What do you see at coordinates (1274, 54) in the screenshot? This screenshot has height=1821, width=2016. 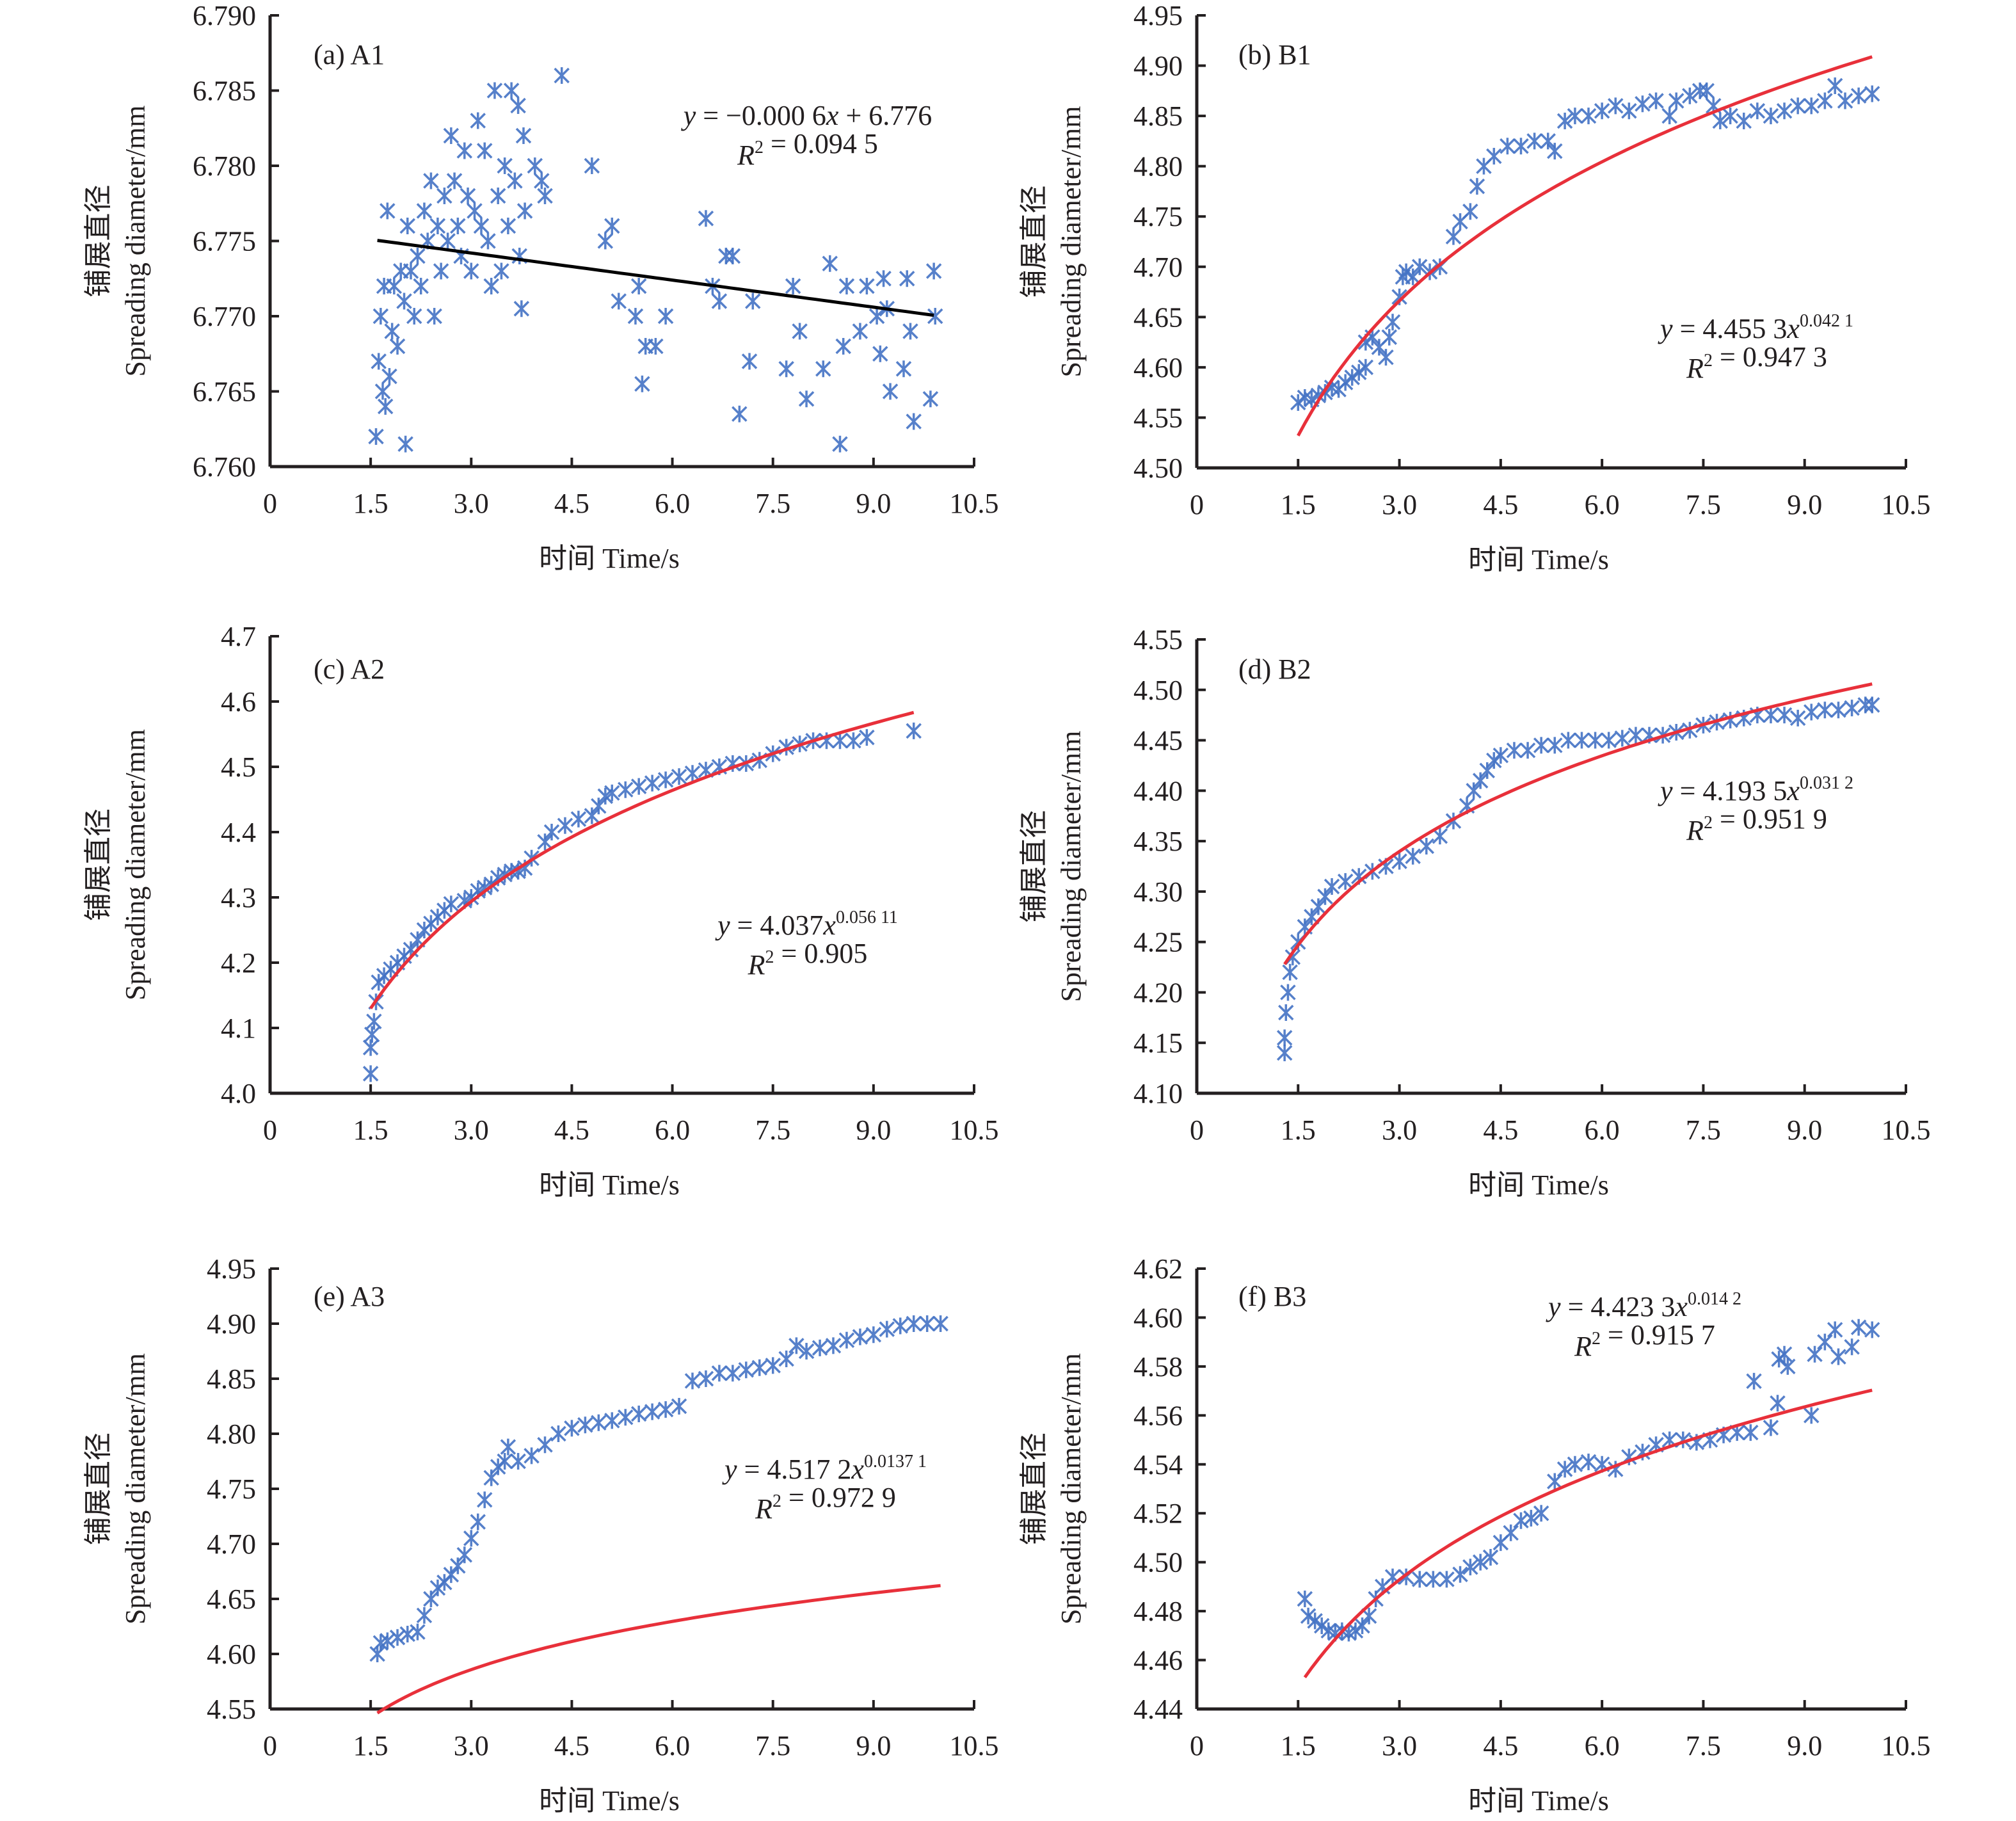 I see `panel-label: (b) B1` at bounding box center [1274, 54].